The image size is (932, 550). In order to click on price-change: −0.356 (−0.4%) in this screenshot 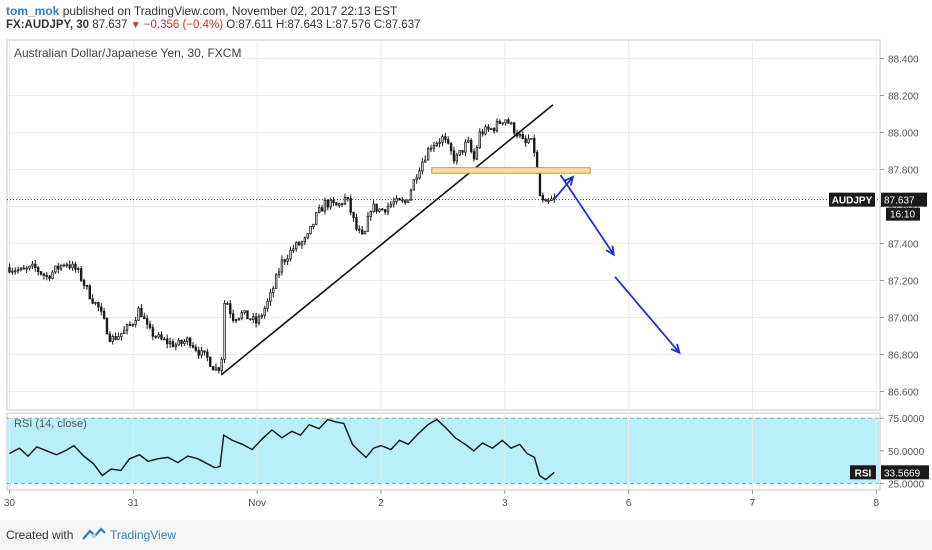, I will do `click(183, 25)`.